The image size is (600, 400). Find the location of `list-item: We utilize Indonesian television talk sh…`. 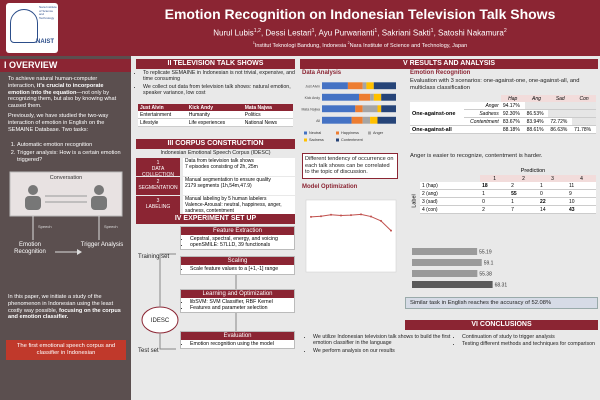

list-item: We utilize Indonesian television talk sh… is located at coordinates (382, 340).